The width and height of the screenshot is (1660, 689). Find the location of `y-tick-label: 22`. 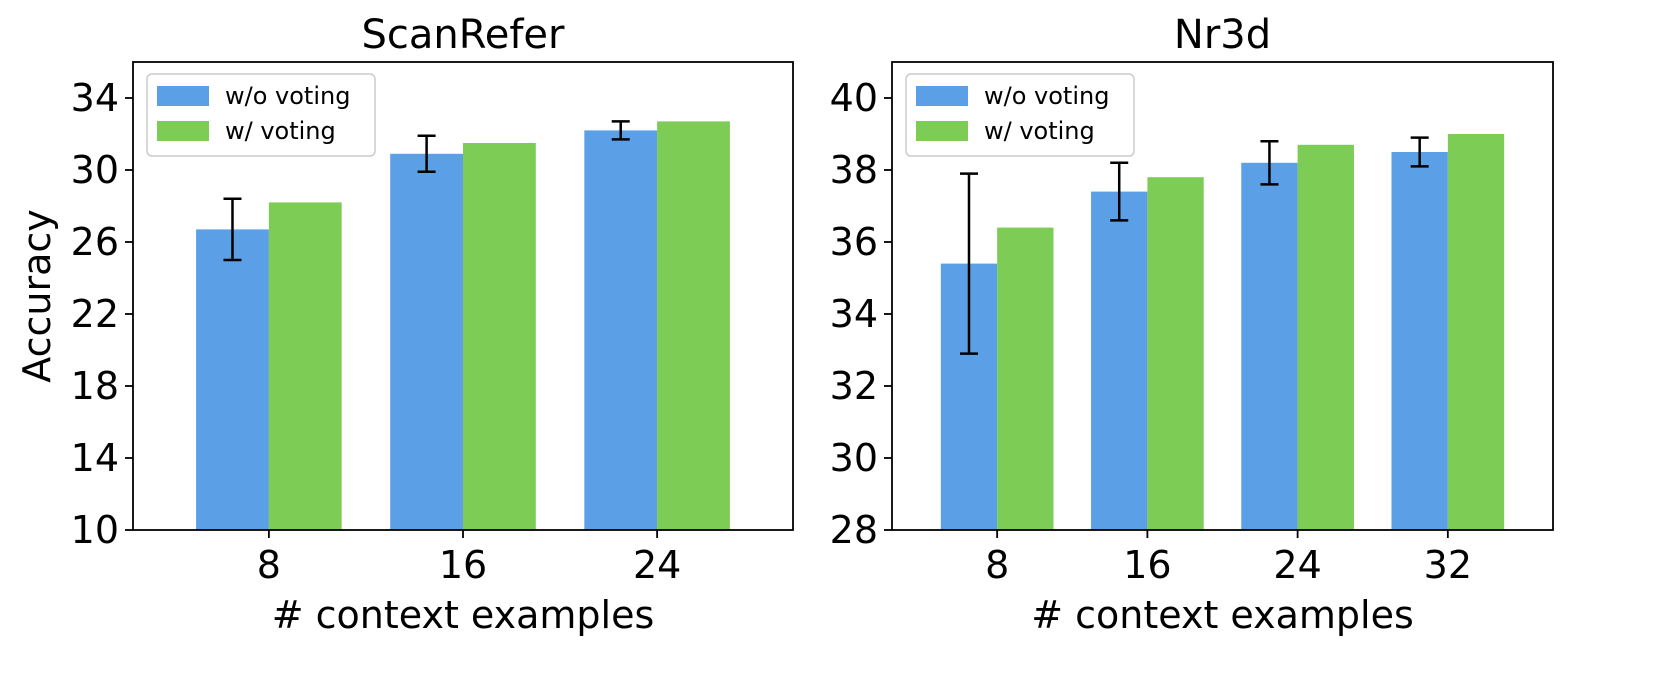

y-tick-label: 22 is located at coordinates (95, 314).